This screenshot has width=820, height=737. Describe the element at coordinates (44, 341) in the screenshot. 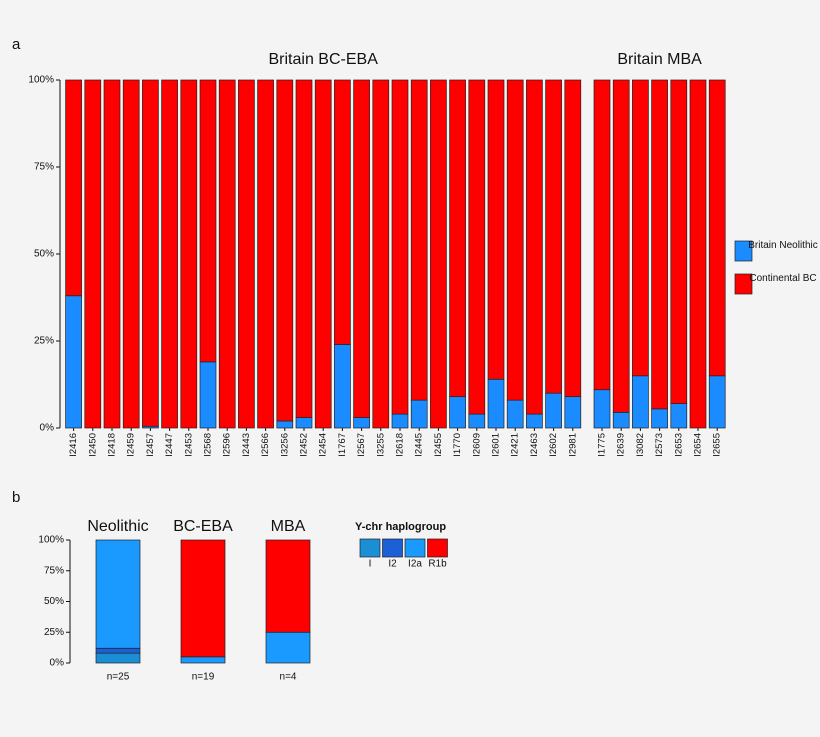

I see `y-tick-label: 25%` at that location.